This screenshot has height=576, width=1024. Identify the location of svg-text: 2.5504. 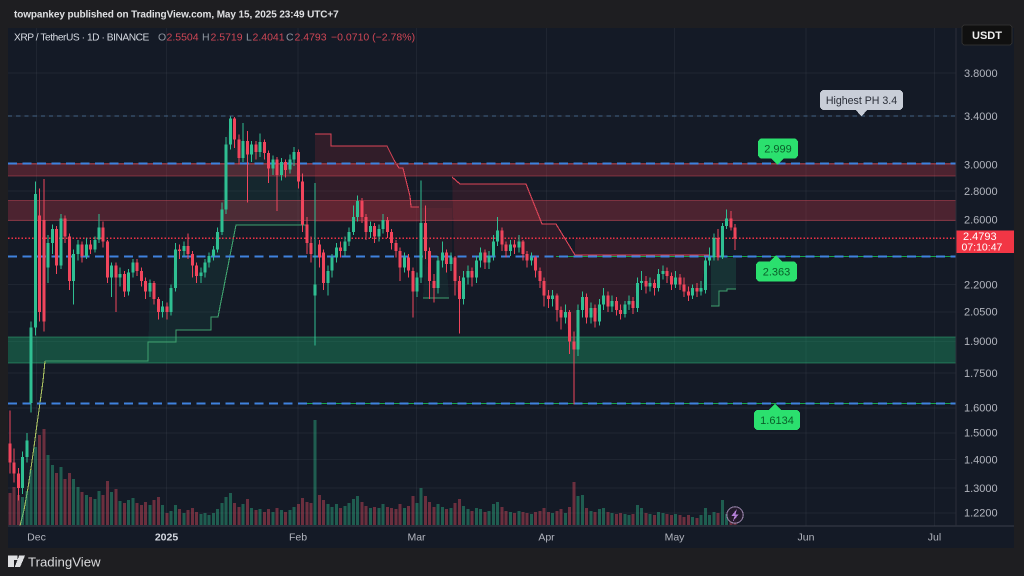
(183, 38).